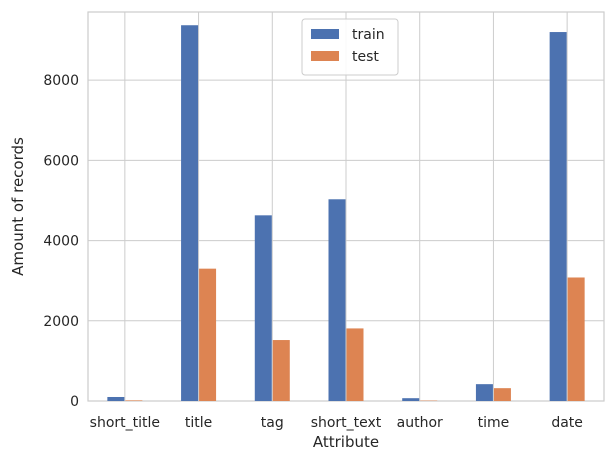 Image resolution: width=605 pixels, height=453 pixels. Describe the element at coordinates (61, 161) in the screenshot. I see `y-tick-label: 6000` at that location.